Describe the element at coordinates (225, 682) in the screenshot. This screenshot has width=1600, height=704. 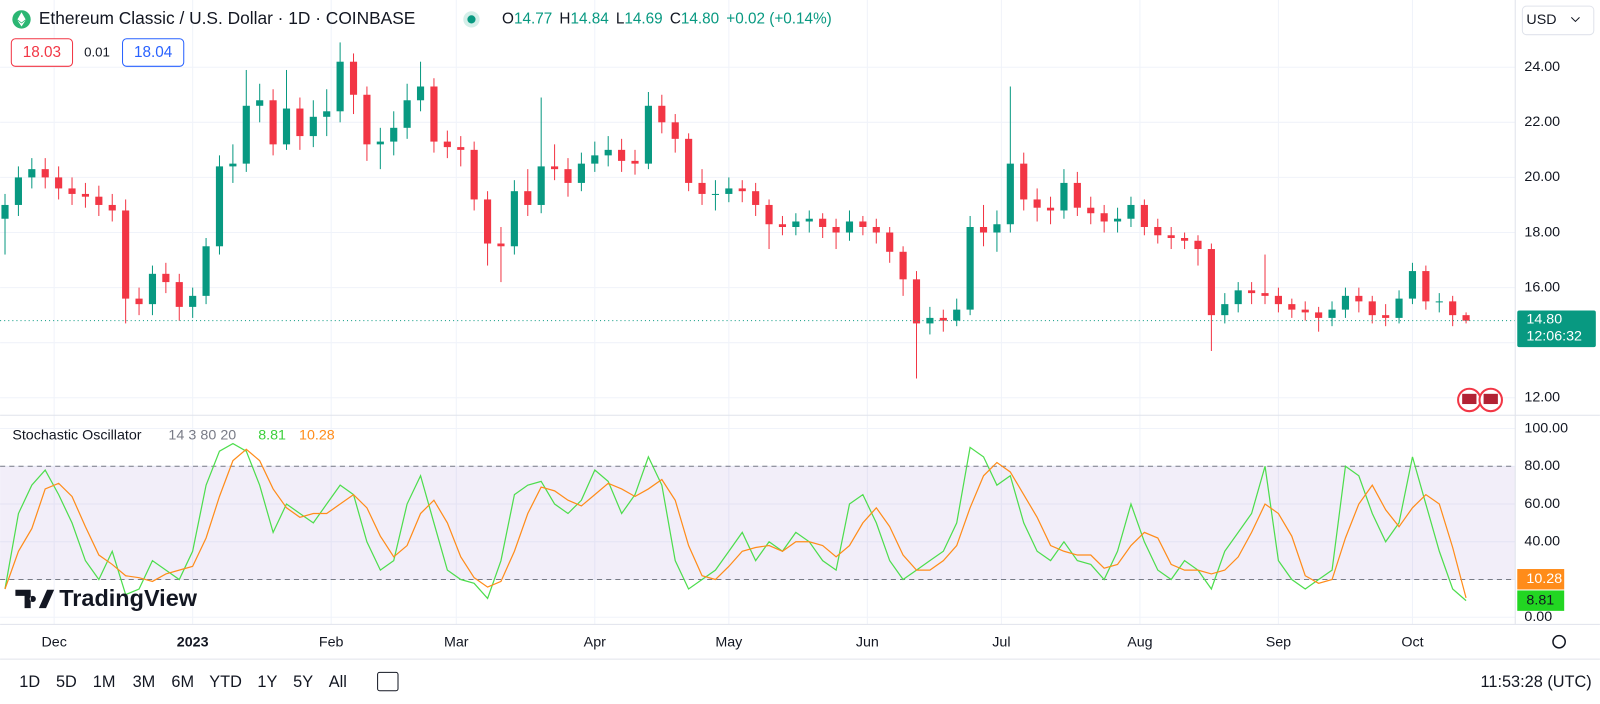
I see `range-button: YTD` at that location.